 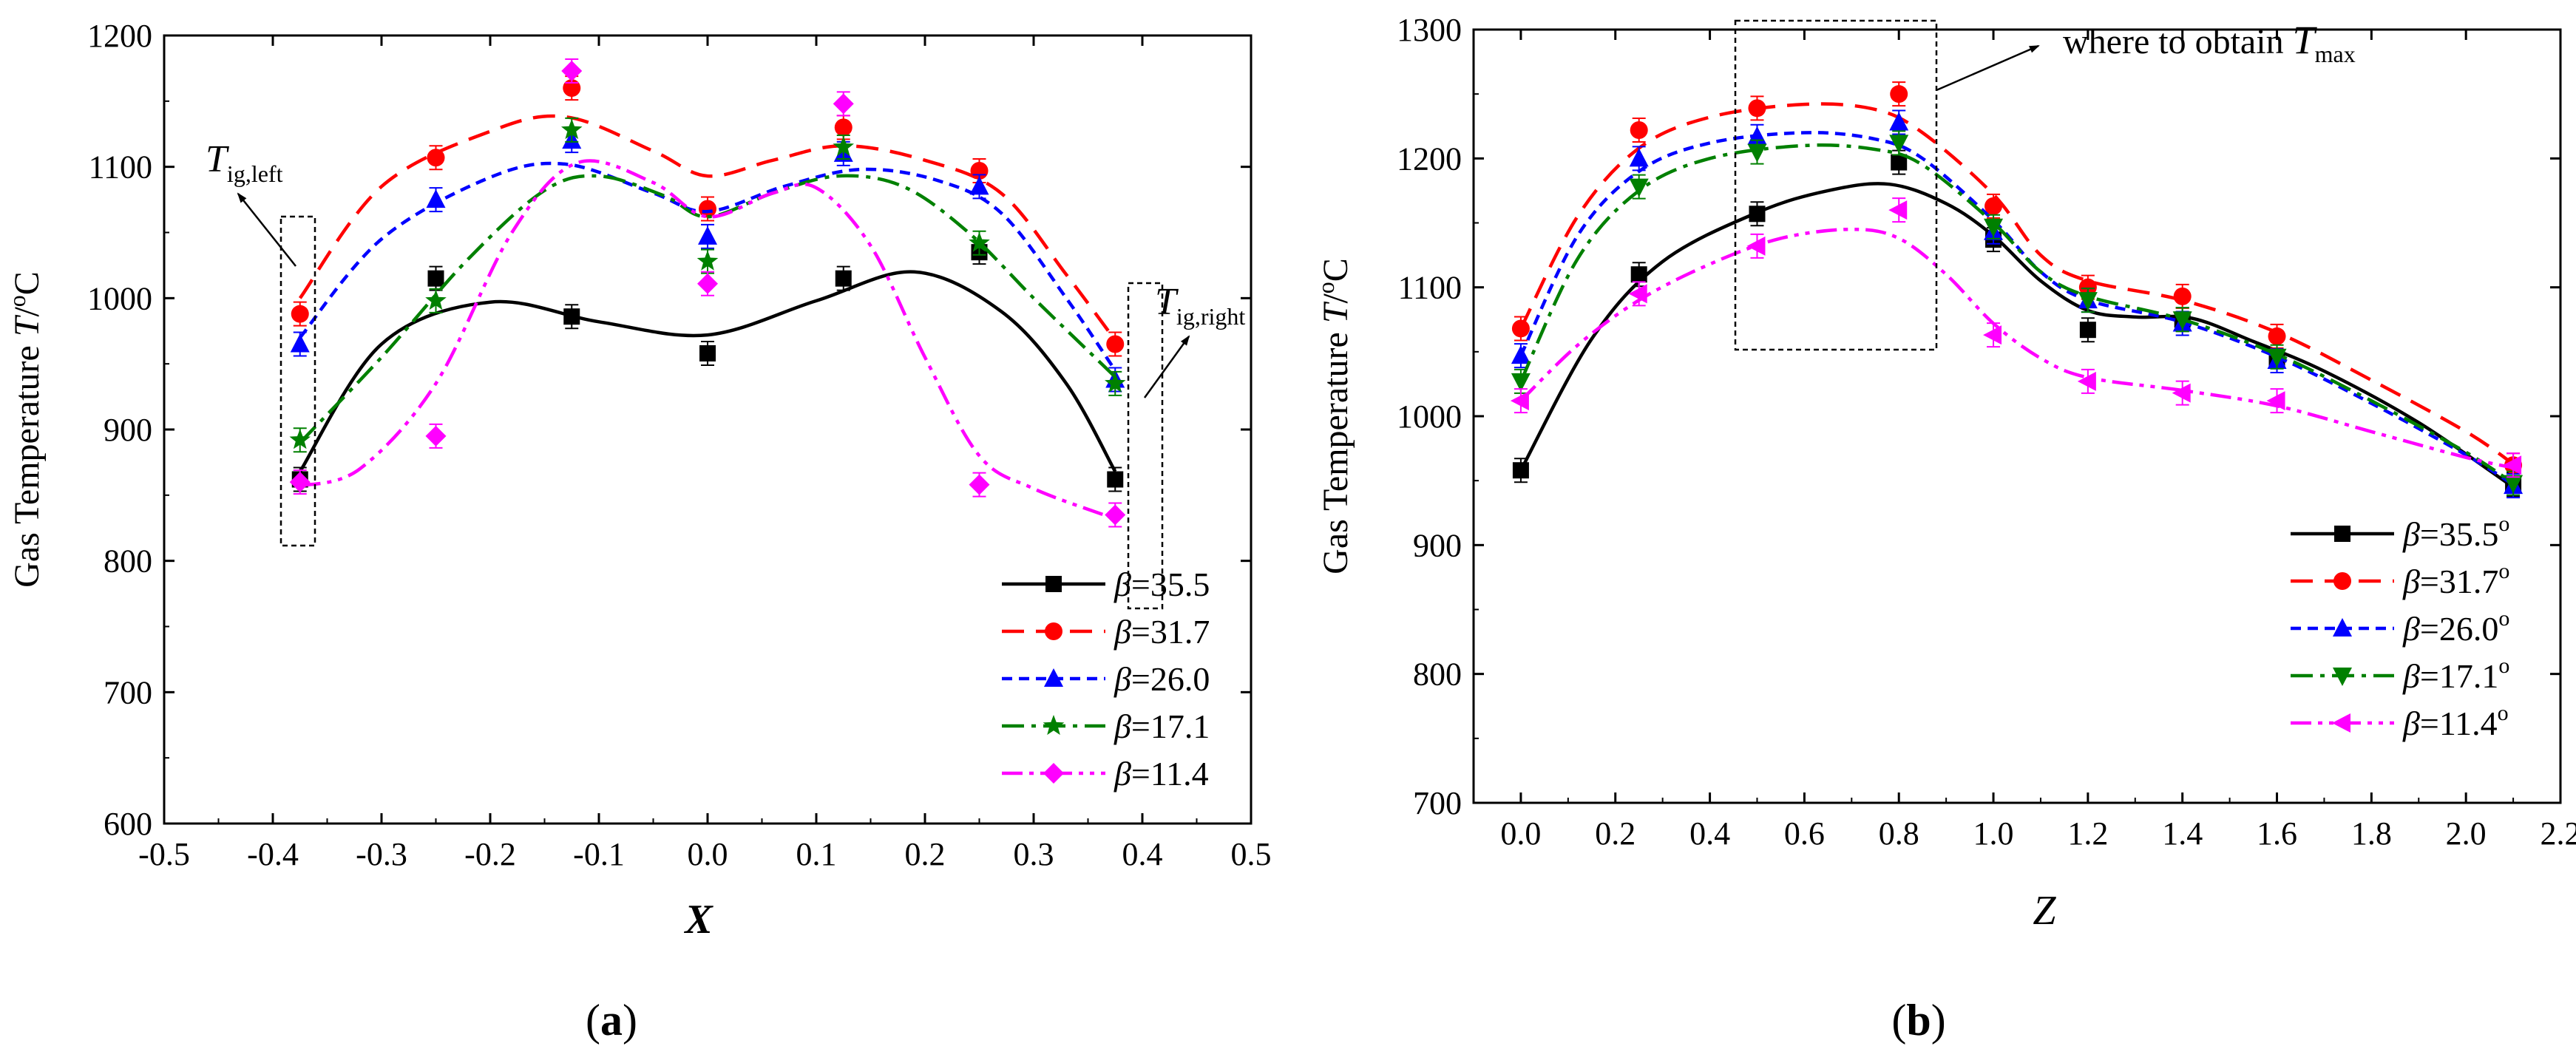 What do you see at coordinates (1162, 726) in the screenshot?
I see `legend-label: β=17.1` at bounding box center [1162, 726].